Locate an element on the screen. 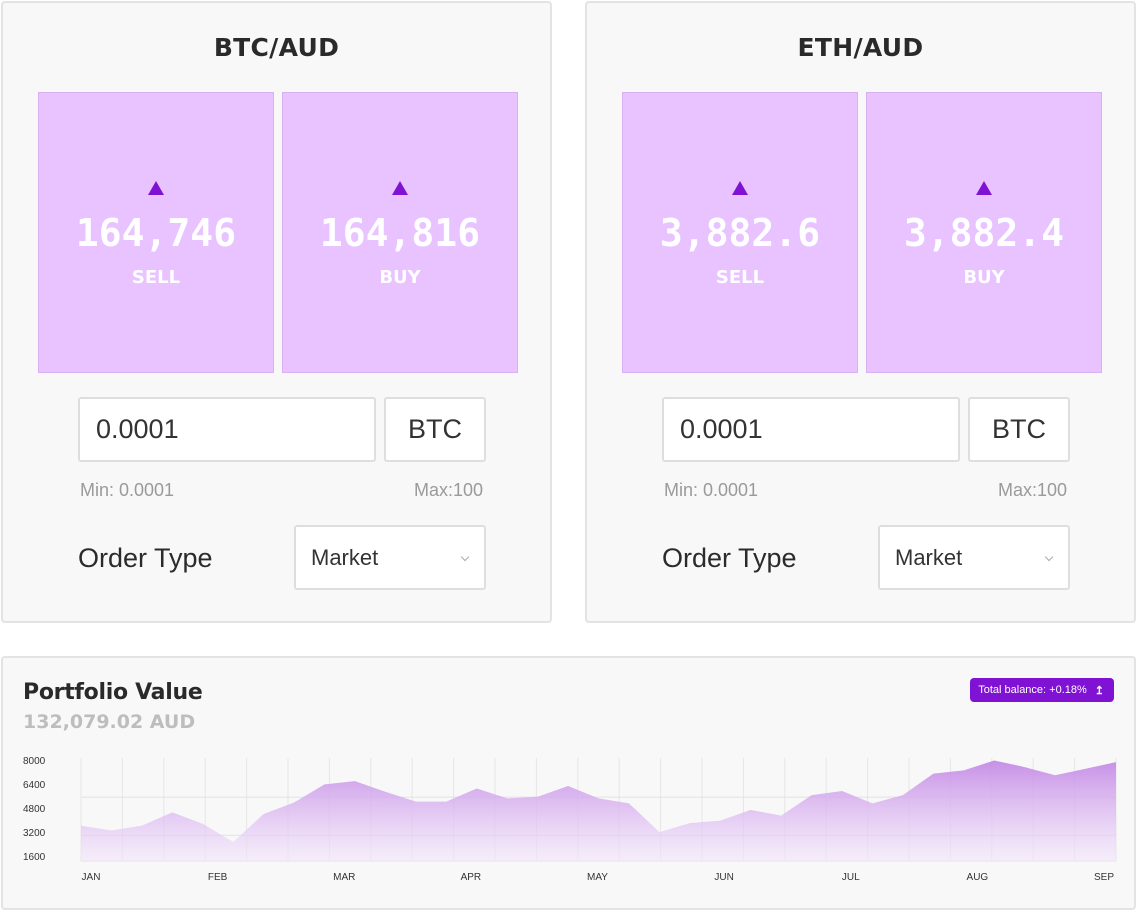 This screenshot has height=912, width=1137. buy-price: 3,882.4 is located at coordinates (984, 233).